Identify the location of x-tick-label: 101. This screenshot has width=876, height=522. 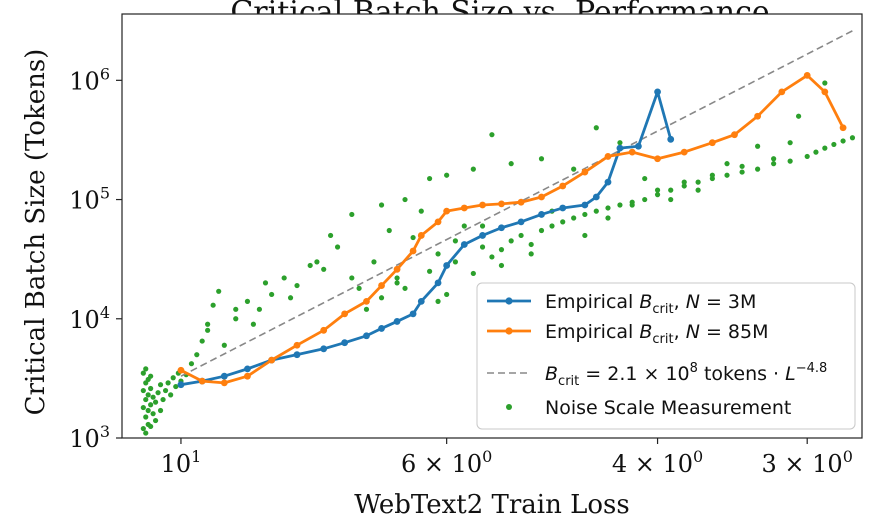
(181, 462).